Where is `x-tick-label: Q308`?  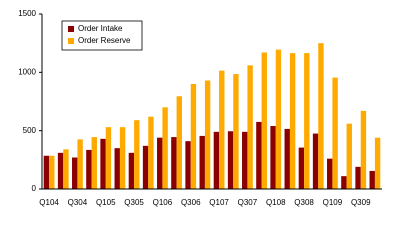
x-tick-label: Q308 is located at coordinates (304, 202).